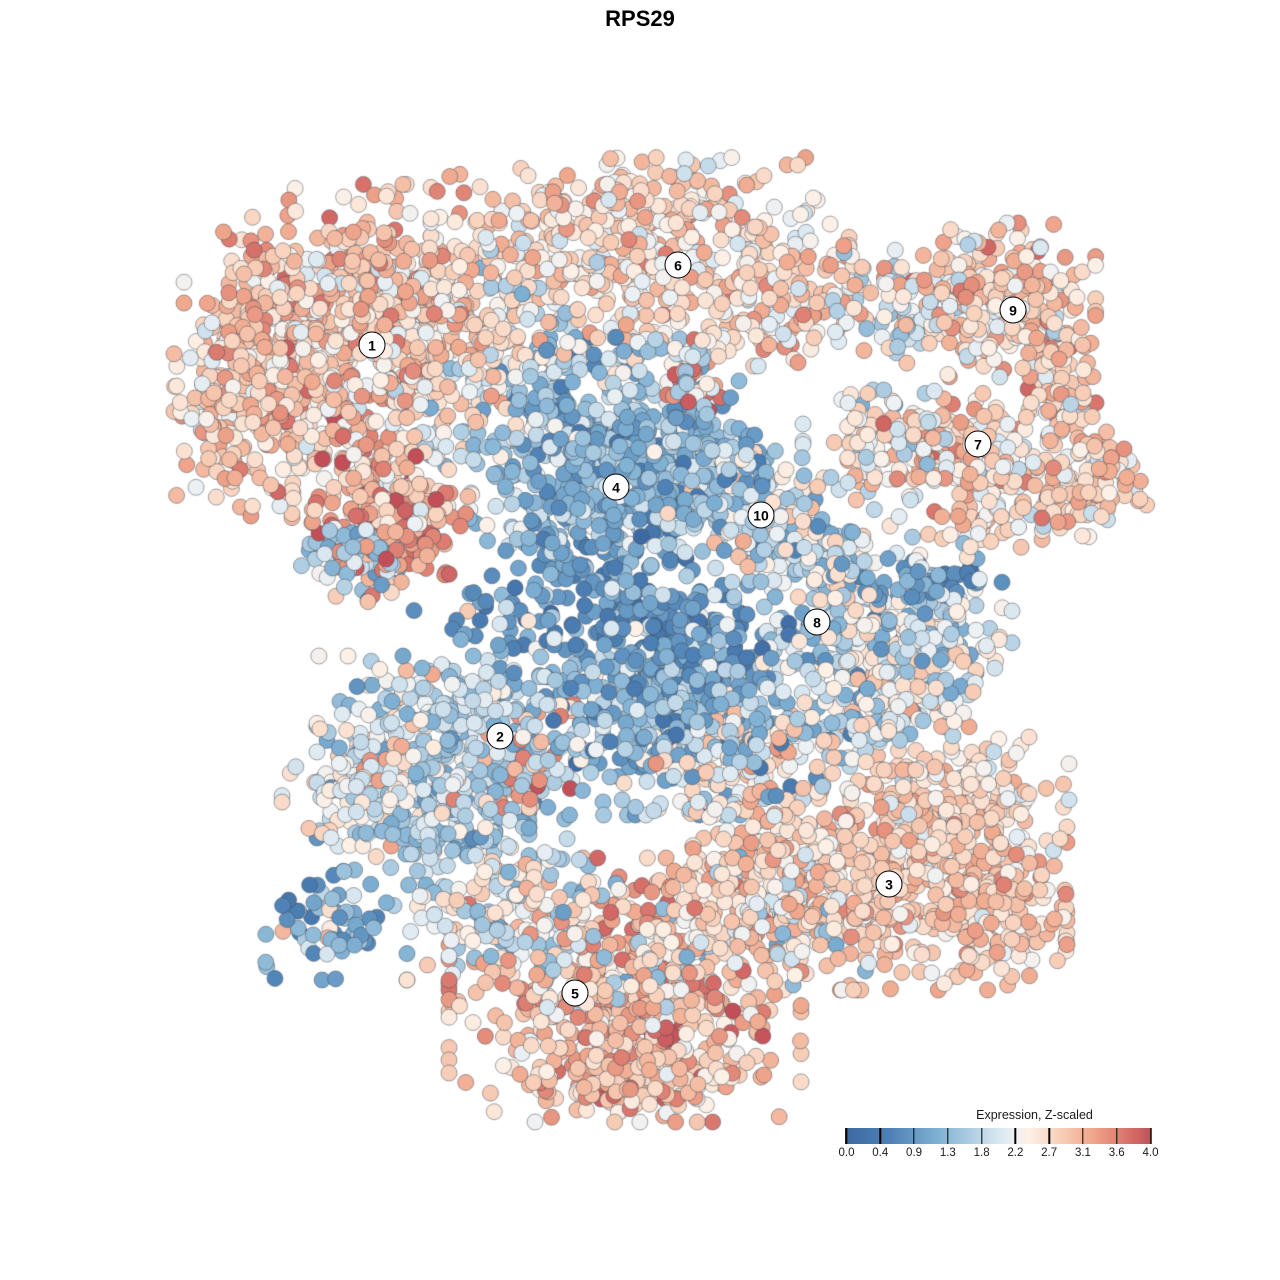 The height and width of the screenshot is (1280, 1280). I want to click on cluster-label-10: 10, so click(761, 515).